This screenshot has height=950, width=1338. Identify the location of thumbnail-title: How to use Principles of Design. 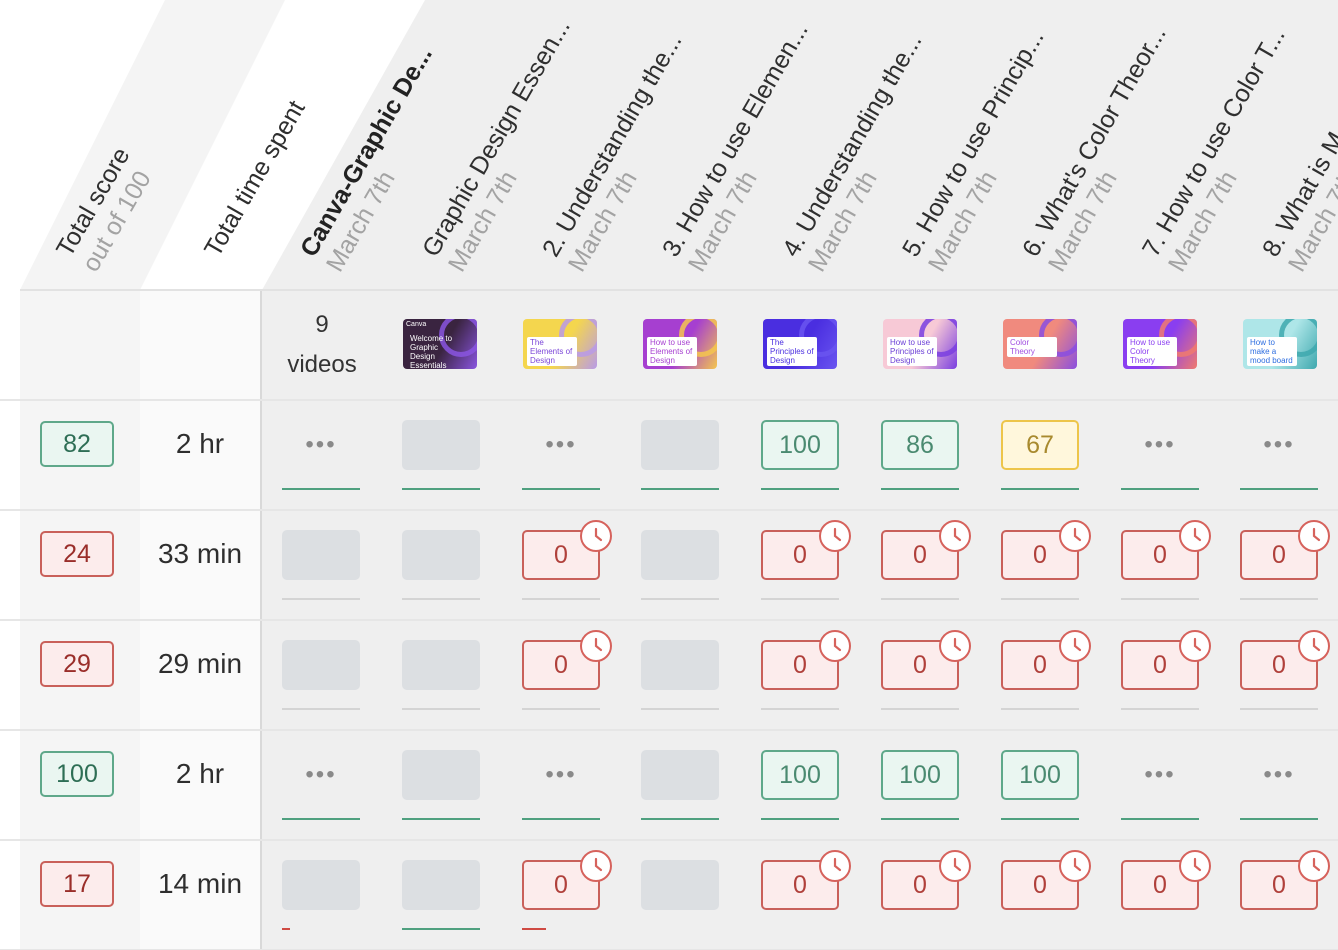
(912, 351).